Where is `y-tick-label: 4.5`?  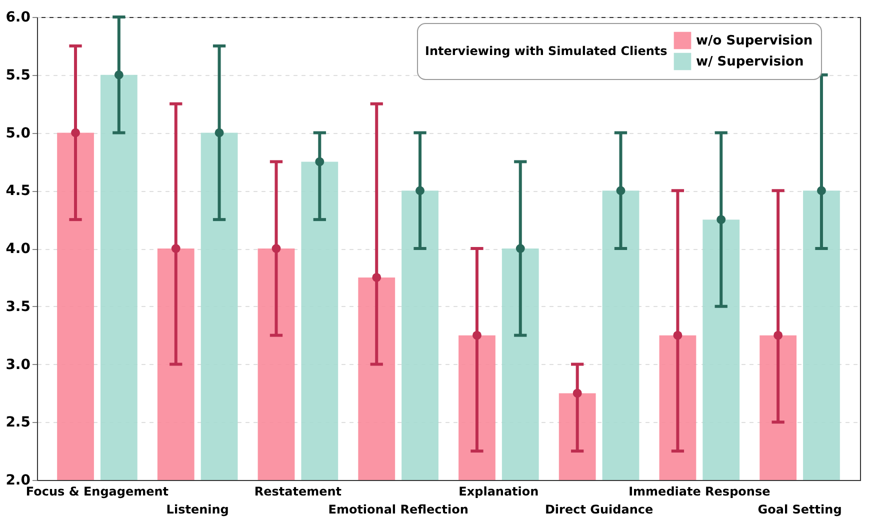
y-tick-label: 4.5 is located at coordinates (18, 191).